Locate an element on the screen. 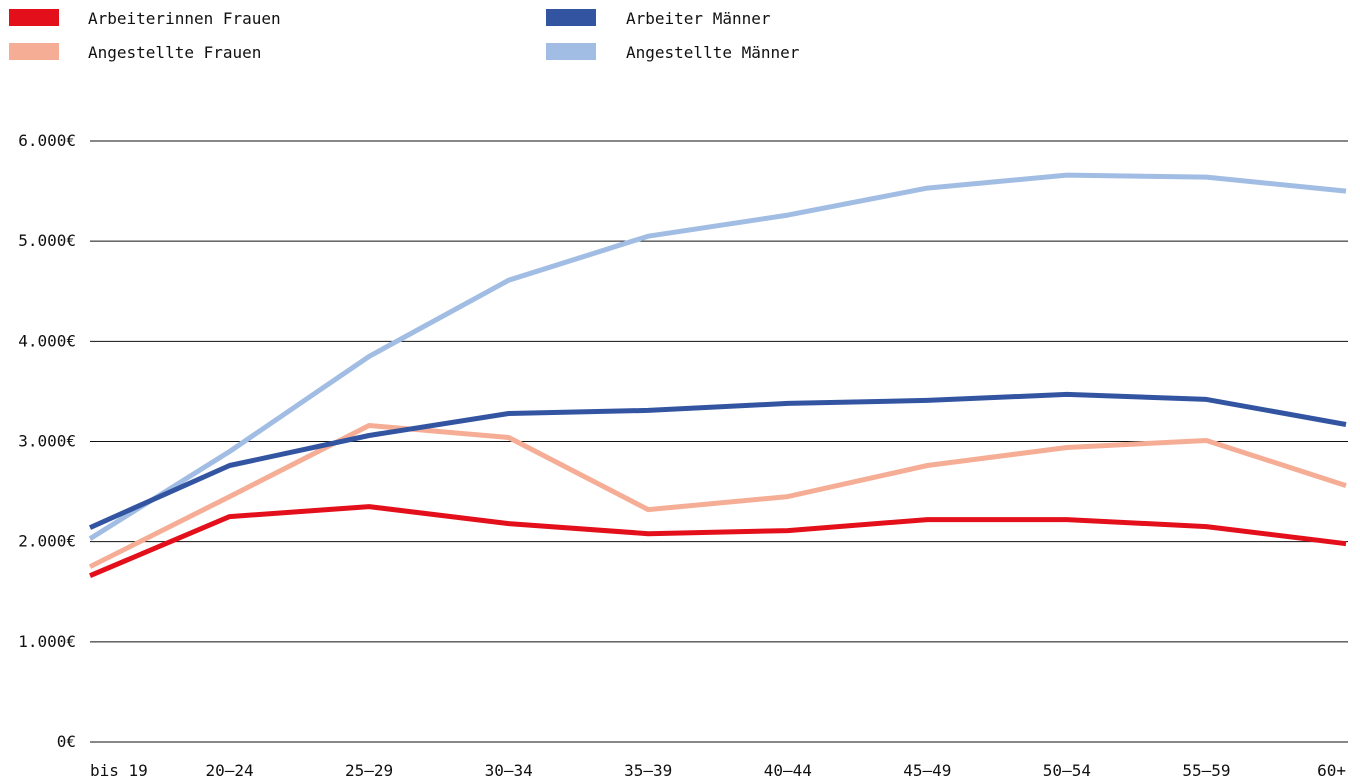 This screenshot has width=1360, height=782. legend-label-1: Arbeiter Männer is located at coordinates (698, 18).